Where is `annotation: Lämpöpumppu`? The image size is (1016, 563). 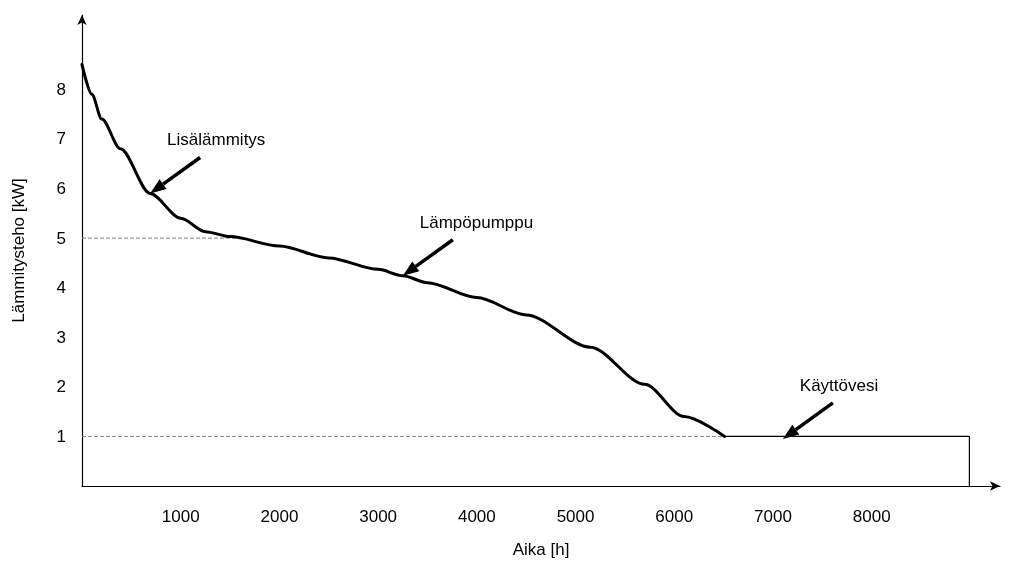 annotation: Lämpöpumppu is located at coordinates (476, 222).